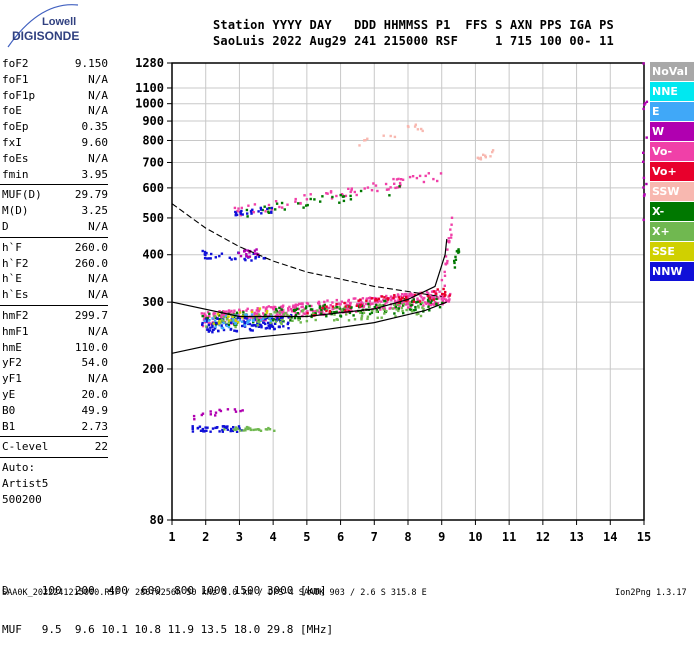 Image resolution: width=700 pixels, height=649 pixels. What do you see at coordinates (672, 171) in the screenshot?
I see `legend-item: Vo+` at bounding box center [672, 171].